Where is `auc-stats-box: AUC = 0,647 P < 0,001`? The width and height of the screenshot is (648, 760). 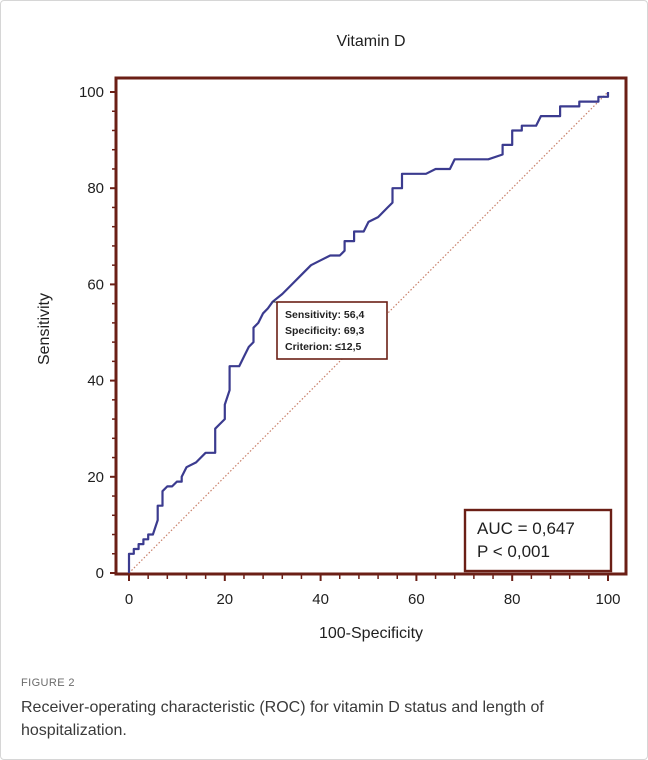 auc-stats-box: AUC = 0,647 P < 0,001 is located at coordinates (538, 540).